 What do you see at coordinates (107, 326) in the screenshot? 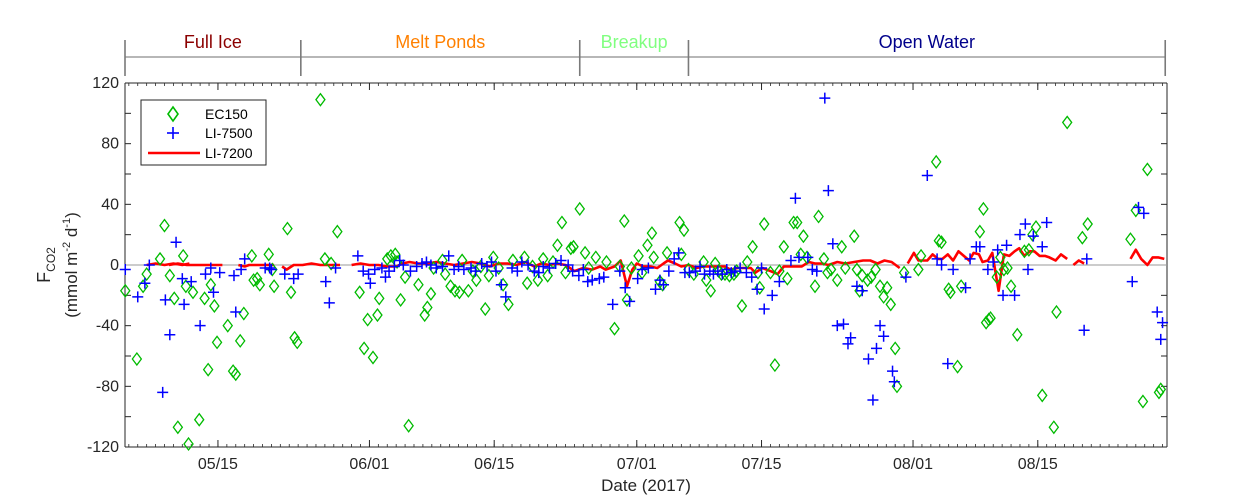
I see `y-tick-label: -40` at bounding box center [107, 326].